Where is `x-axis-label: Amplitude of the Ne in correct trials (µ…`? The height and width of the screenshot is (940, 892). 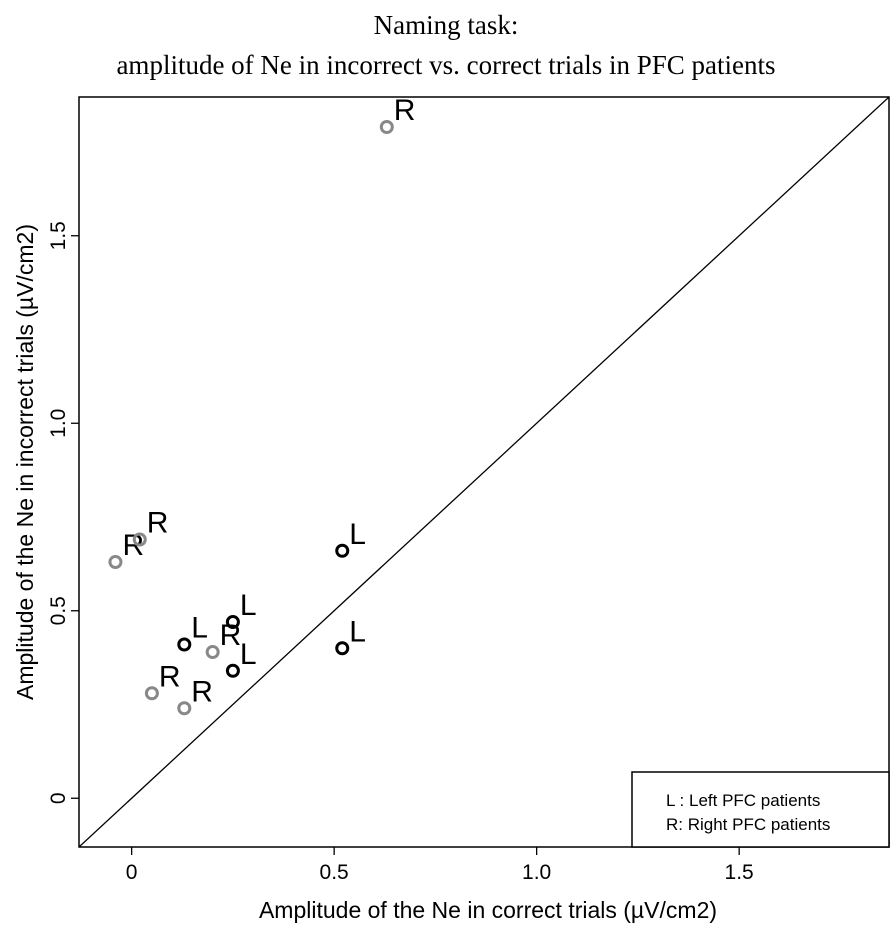 x-axis-label: Amplitude of the Ne in correct trials (µ… is located at coordinates (488, 910).